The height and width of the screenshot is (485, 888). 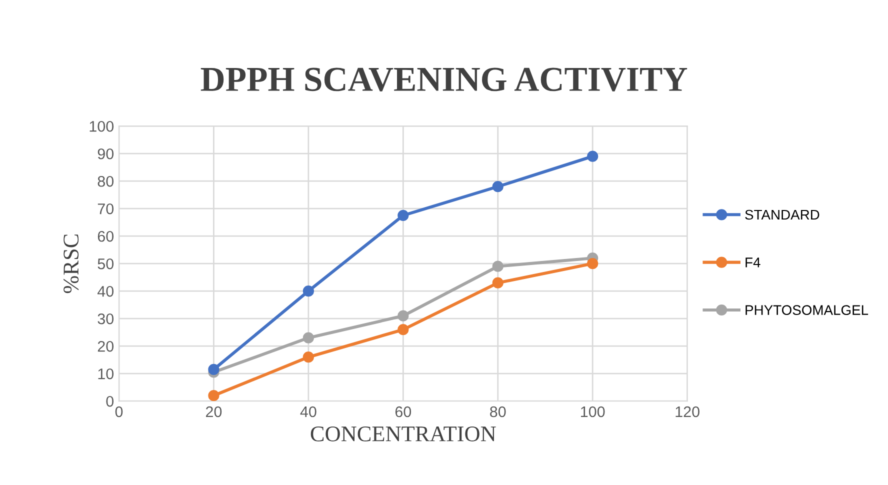 What do you see at coordinates (308, 412) in the screenshot?
I see `x-tick-label: 40` at bounding box center [308, 412].